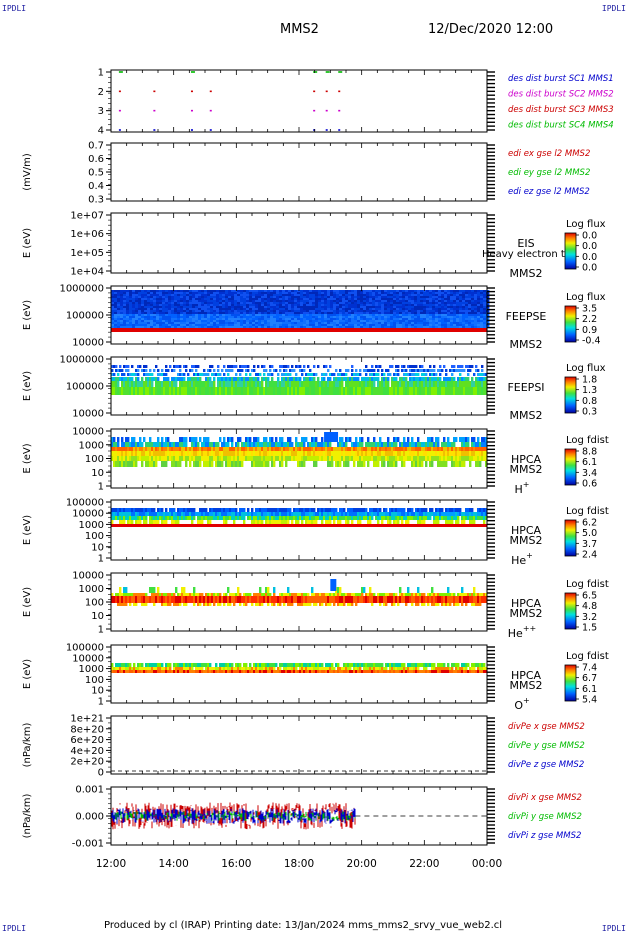 The width and height of the screenshot is (630, 934). I want to click on colorbar-tick-label: 0.6, so click(589, 484).